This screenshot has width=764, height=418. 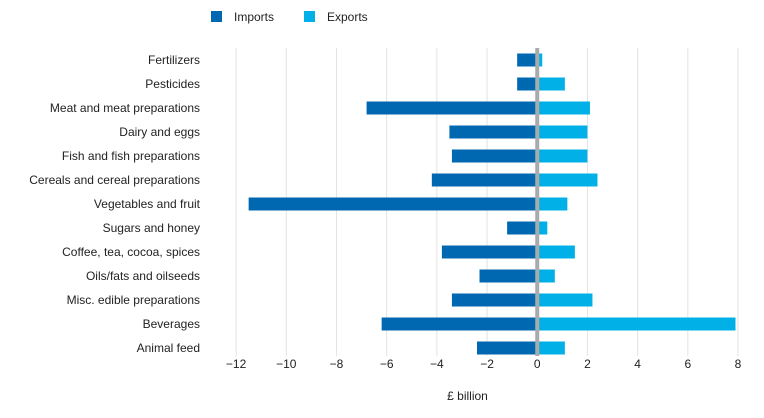 What do you see at coordinates (133, 300) in the screenshot?
I see `category-label: Misc. edible preparations` at bounding box center [133, 300].